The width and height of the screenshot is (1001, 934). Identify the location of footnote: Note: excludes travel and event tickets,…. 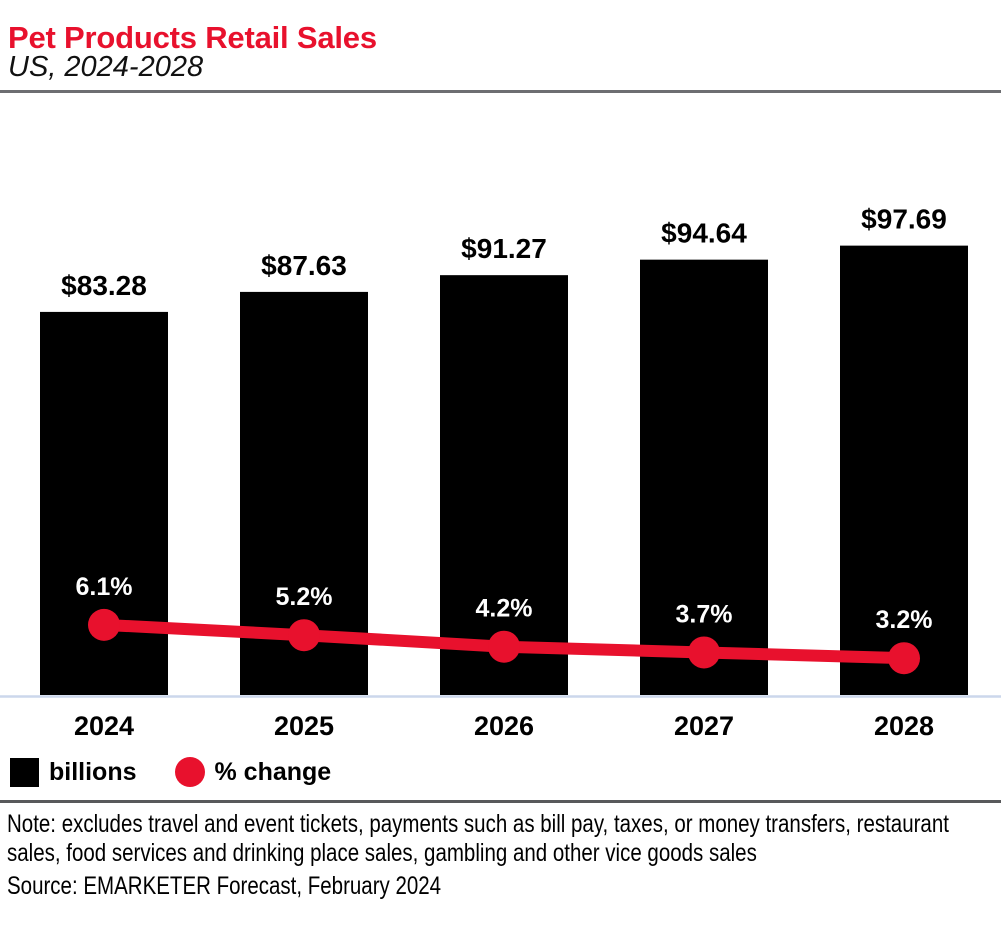
(478, 838).